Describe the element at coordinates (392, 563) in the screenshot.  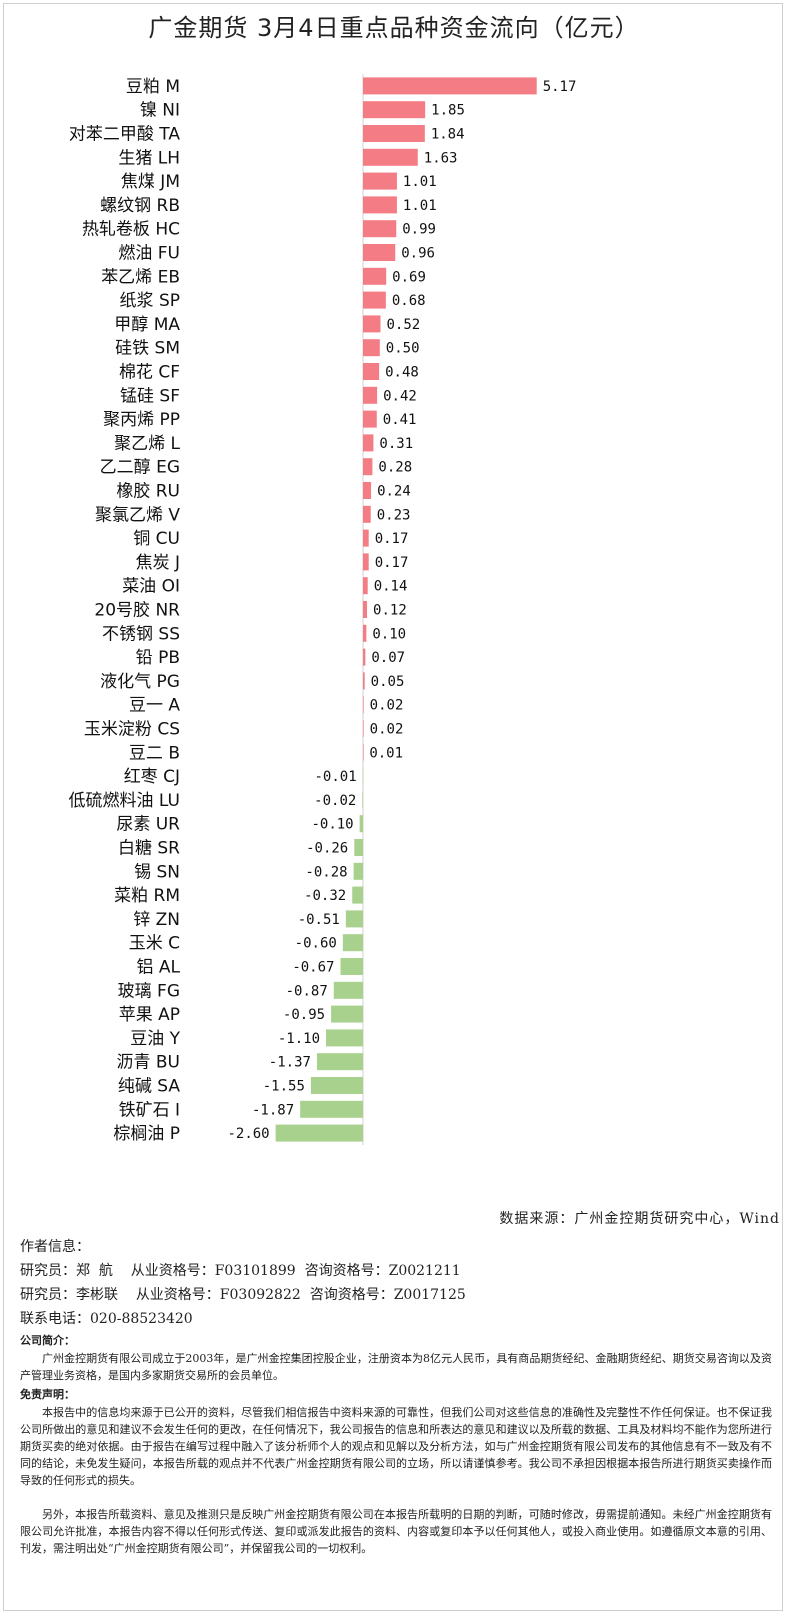
I see `value-label: 0.17` at that location.